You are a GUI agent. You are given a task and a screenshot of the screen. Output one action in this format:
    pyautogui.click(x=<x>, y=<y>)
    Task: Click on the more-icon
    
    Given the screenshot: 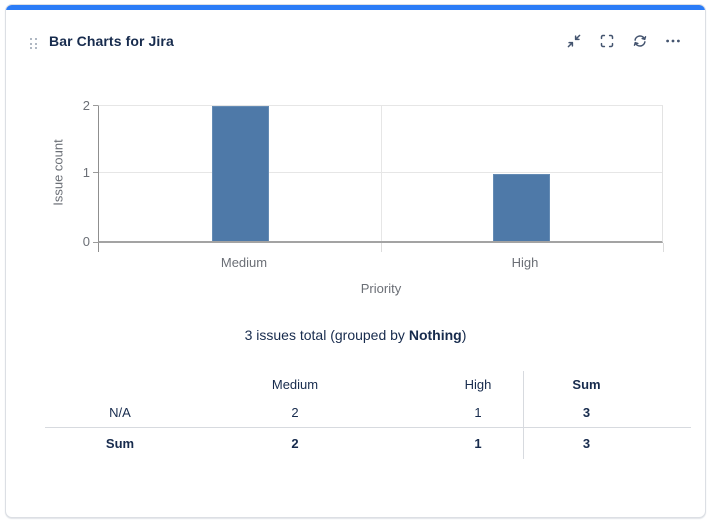 What is the action you would take?
    pyautogui.click(x=673, y=41)
    